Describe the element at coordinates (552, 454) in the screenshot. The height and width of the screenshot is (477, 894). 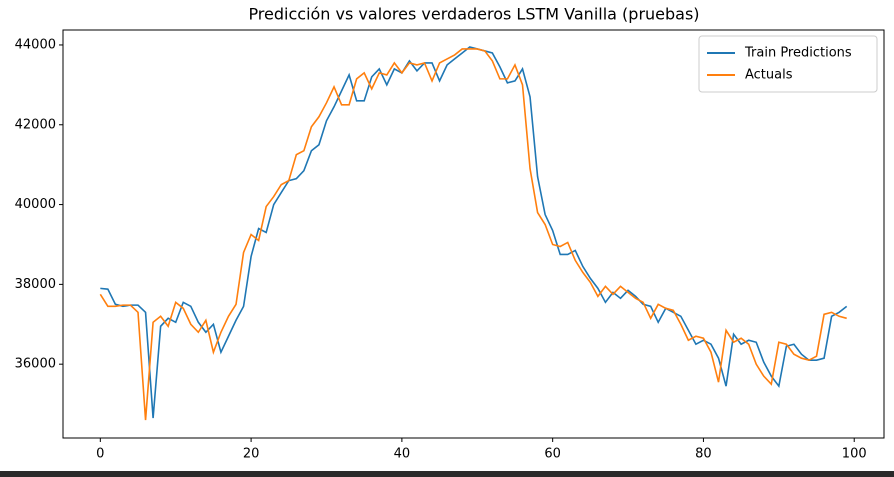
I see `x-tick-label: 60` at that location.